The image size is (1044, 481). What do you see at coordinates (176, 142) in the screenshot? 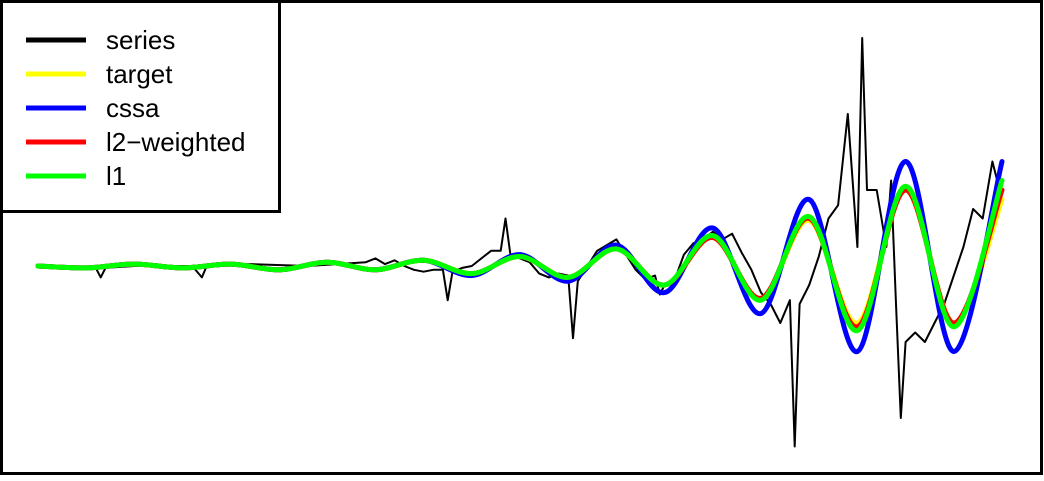
I see `legend-label-3: l2−weighted` at bounding box center [176, 142].